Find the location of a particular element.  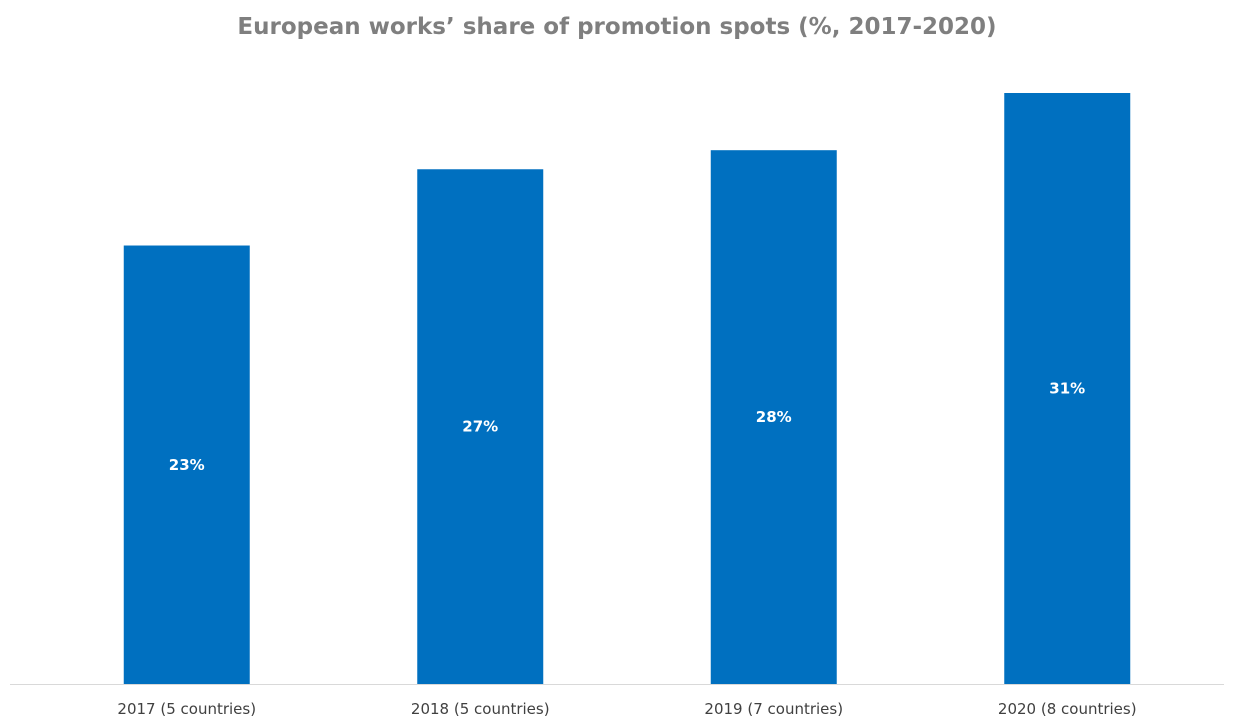

data-label-2: 28% is located at coordinates (774, 417).